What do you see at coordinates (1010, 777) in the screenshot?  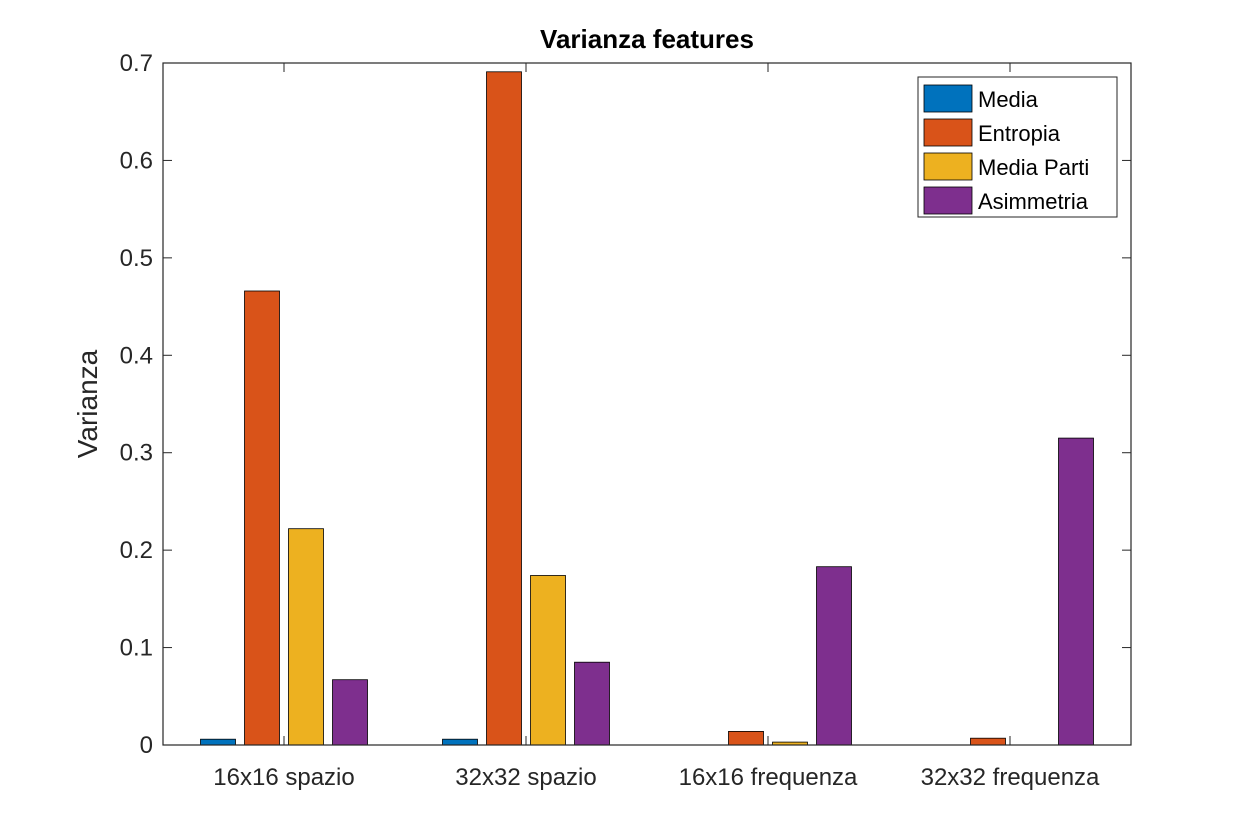 I see `x-tick-label: 32x32 frequenza` at bounding box center [1010, 777].